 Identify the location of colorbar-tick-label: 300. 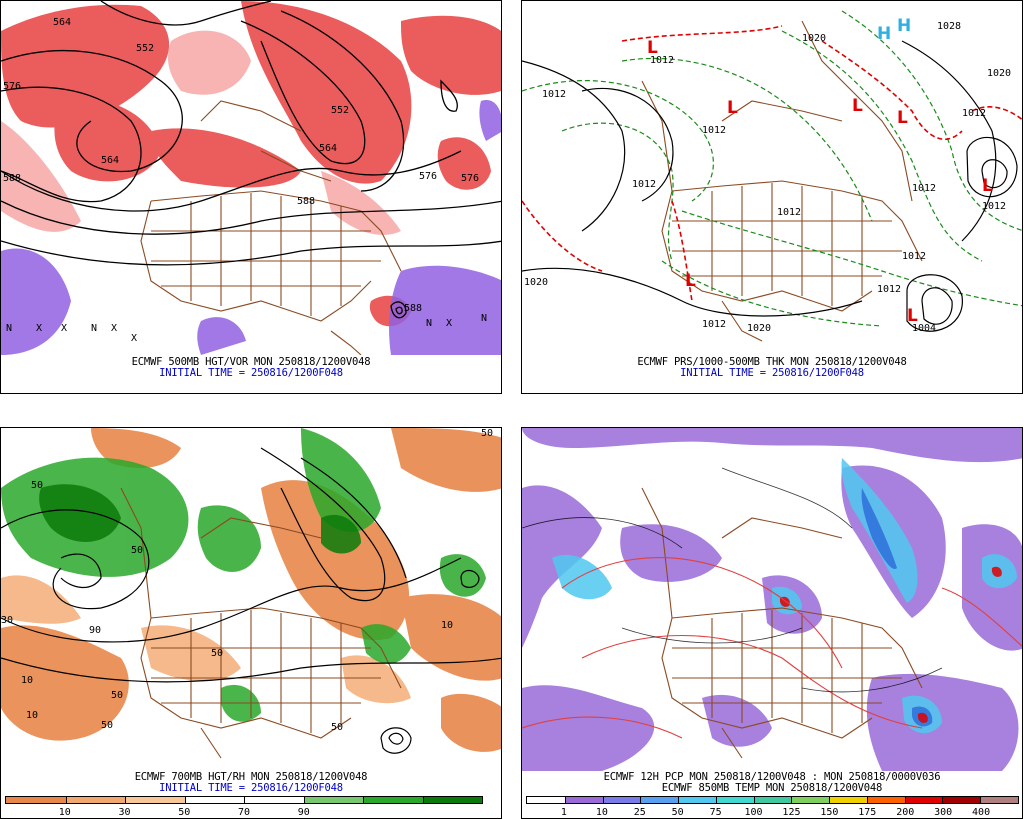
(943, 812).